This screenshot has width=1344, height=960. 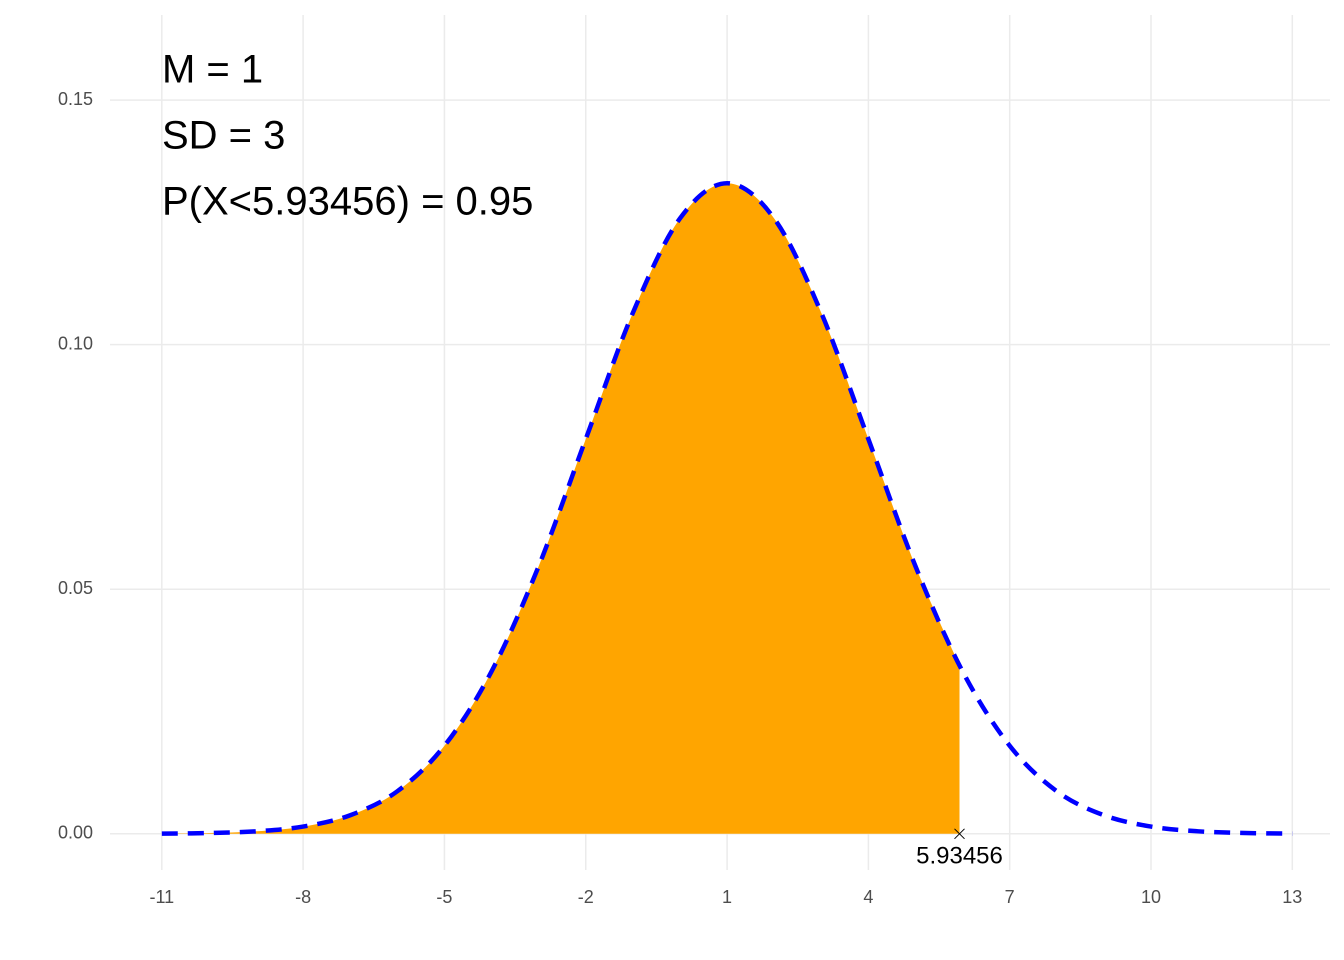 What do you see at coordinates (1151, 897) in the screenshot?
I see `x-tick-label: 10` at bounding box center [1151, 897].